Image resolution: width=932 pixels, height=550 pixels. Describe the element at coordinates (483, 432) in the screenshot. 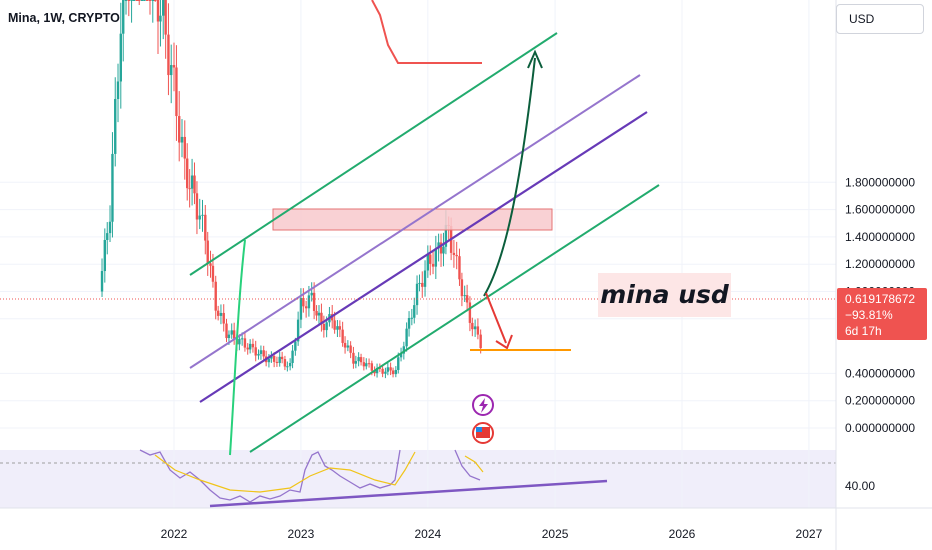

I see `us-flag-stripes` at that location.